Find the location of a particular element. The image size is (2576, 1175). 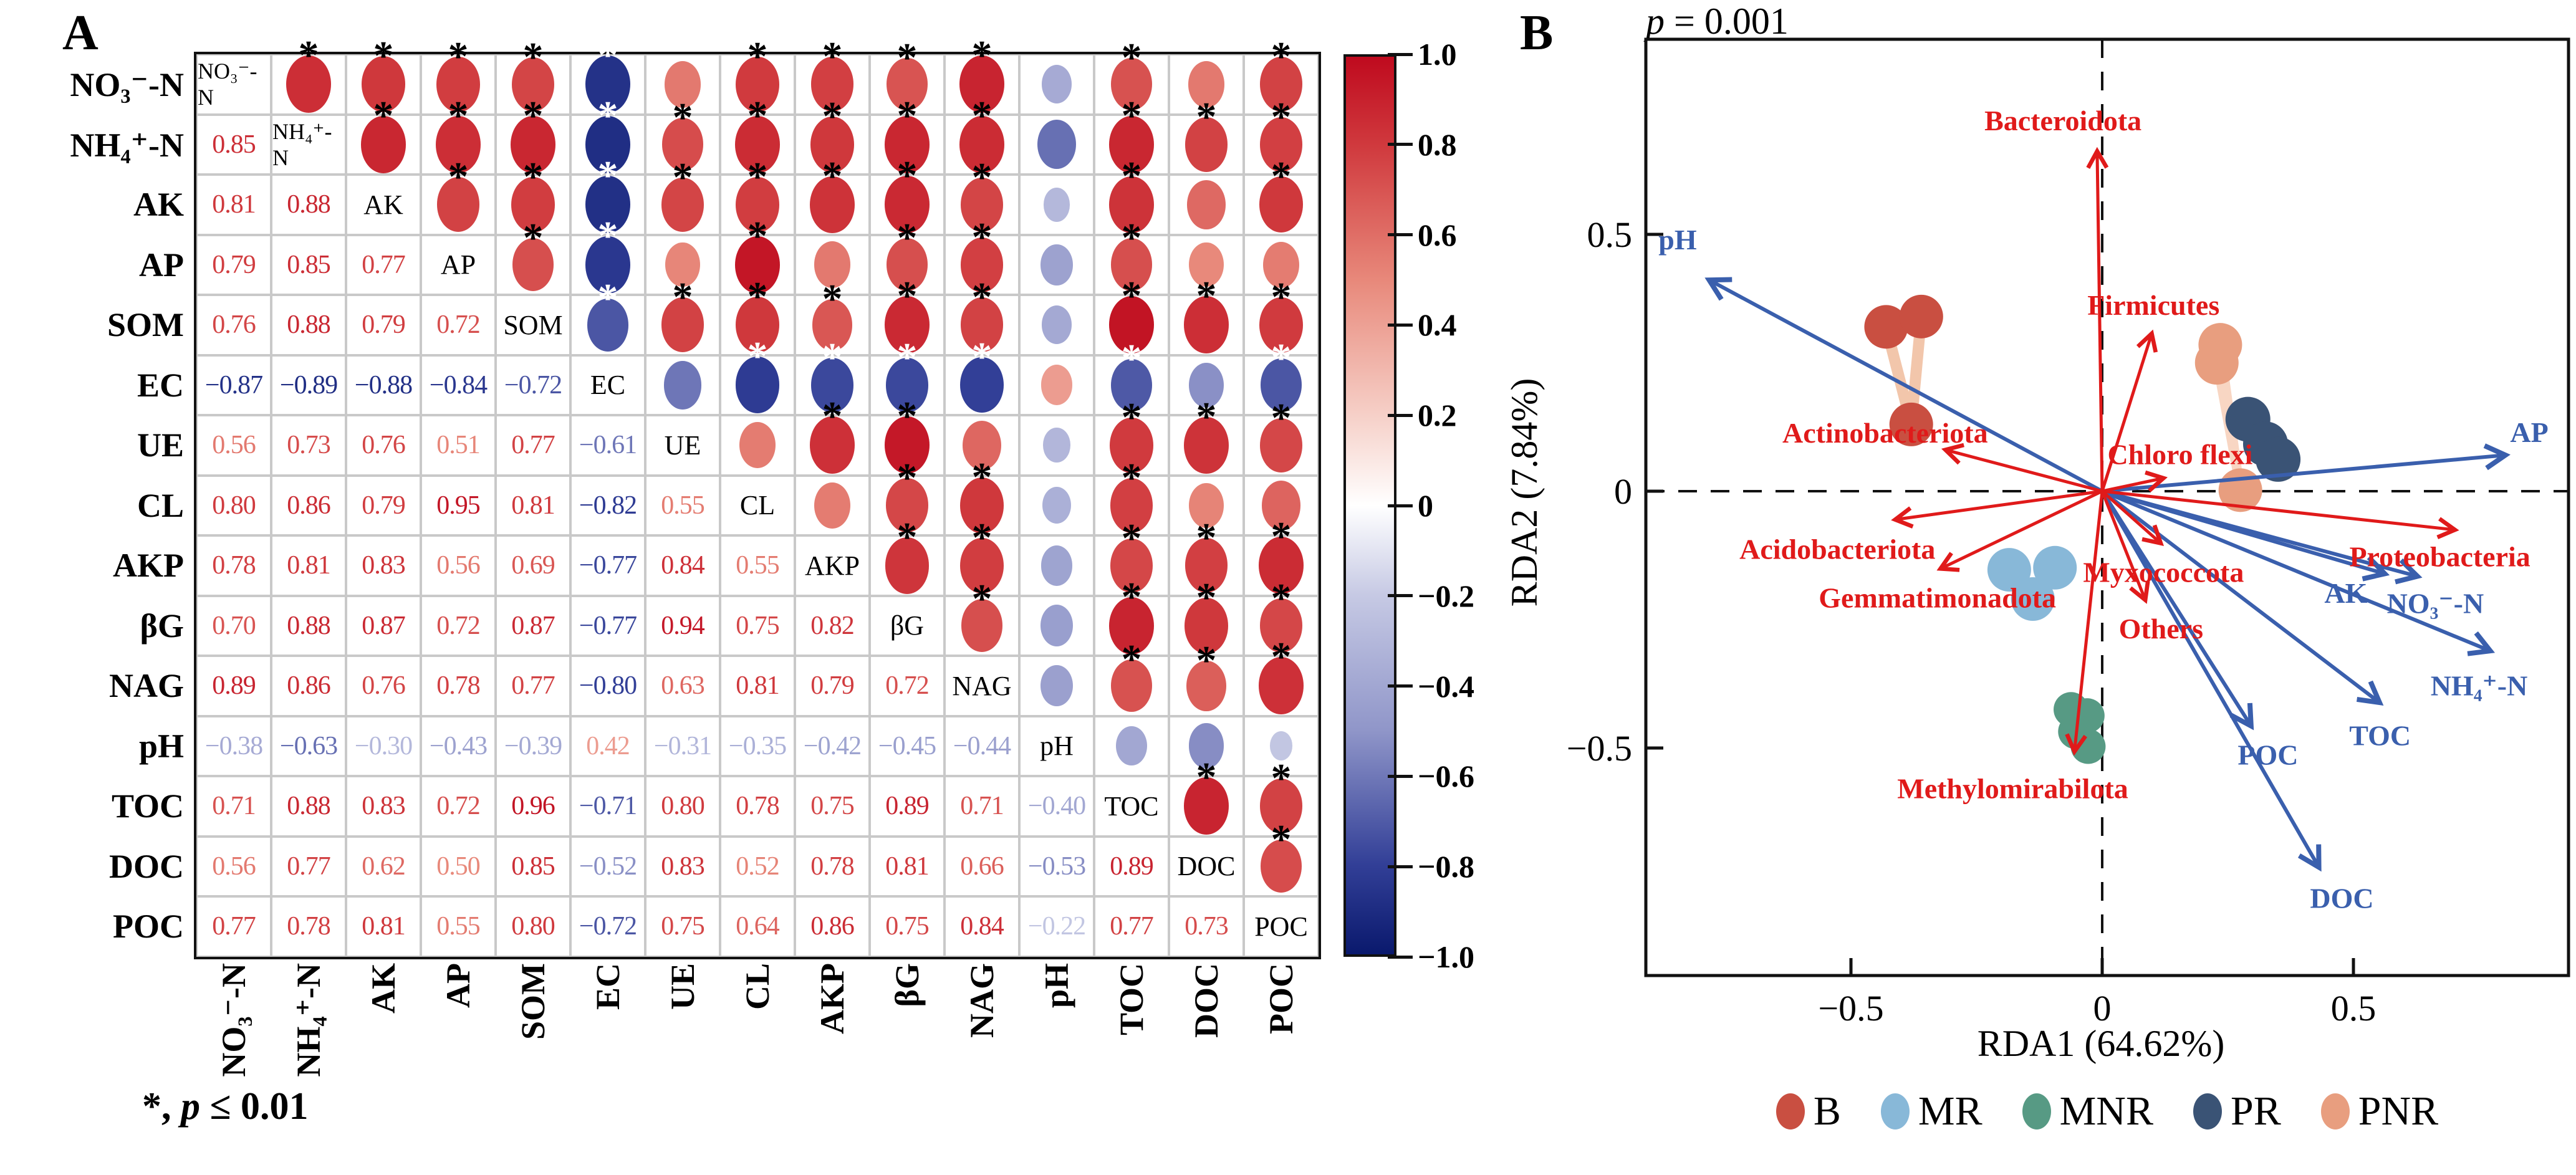

correlation-value: −0.22 is located at coordinates (1056, 926).